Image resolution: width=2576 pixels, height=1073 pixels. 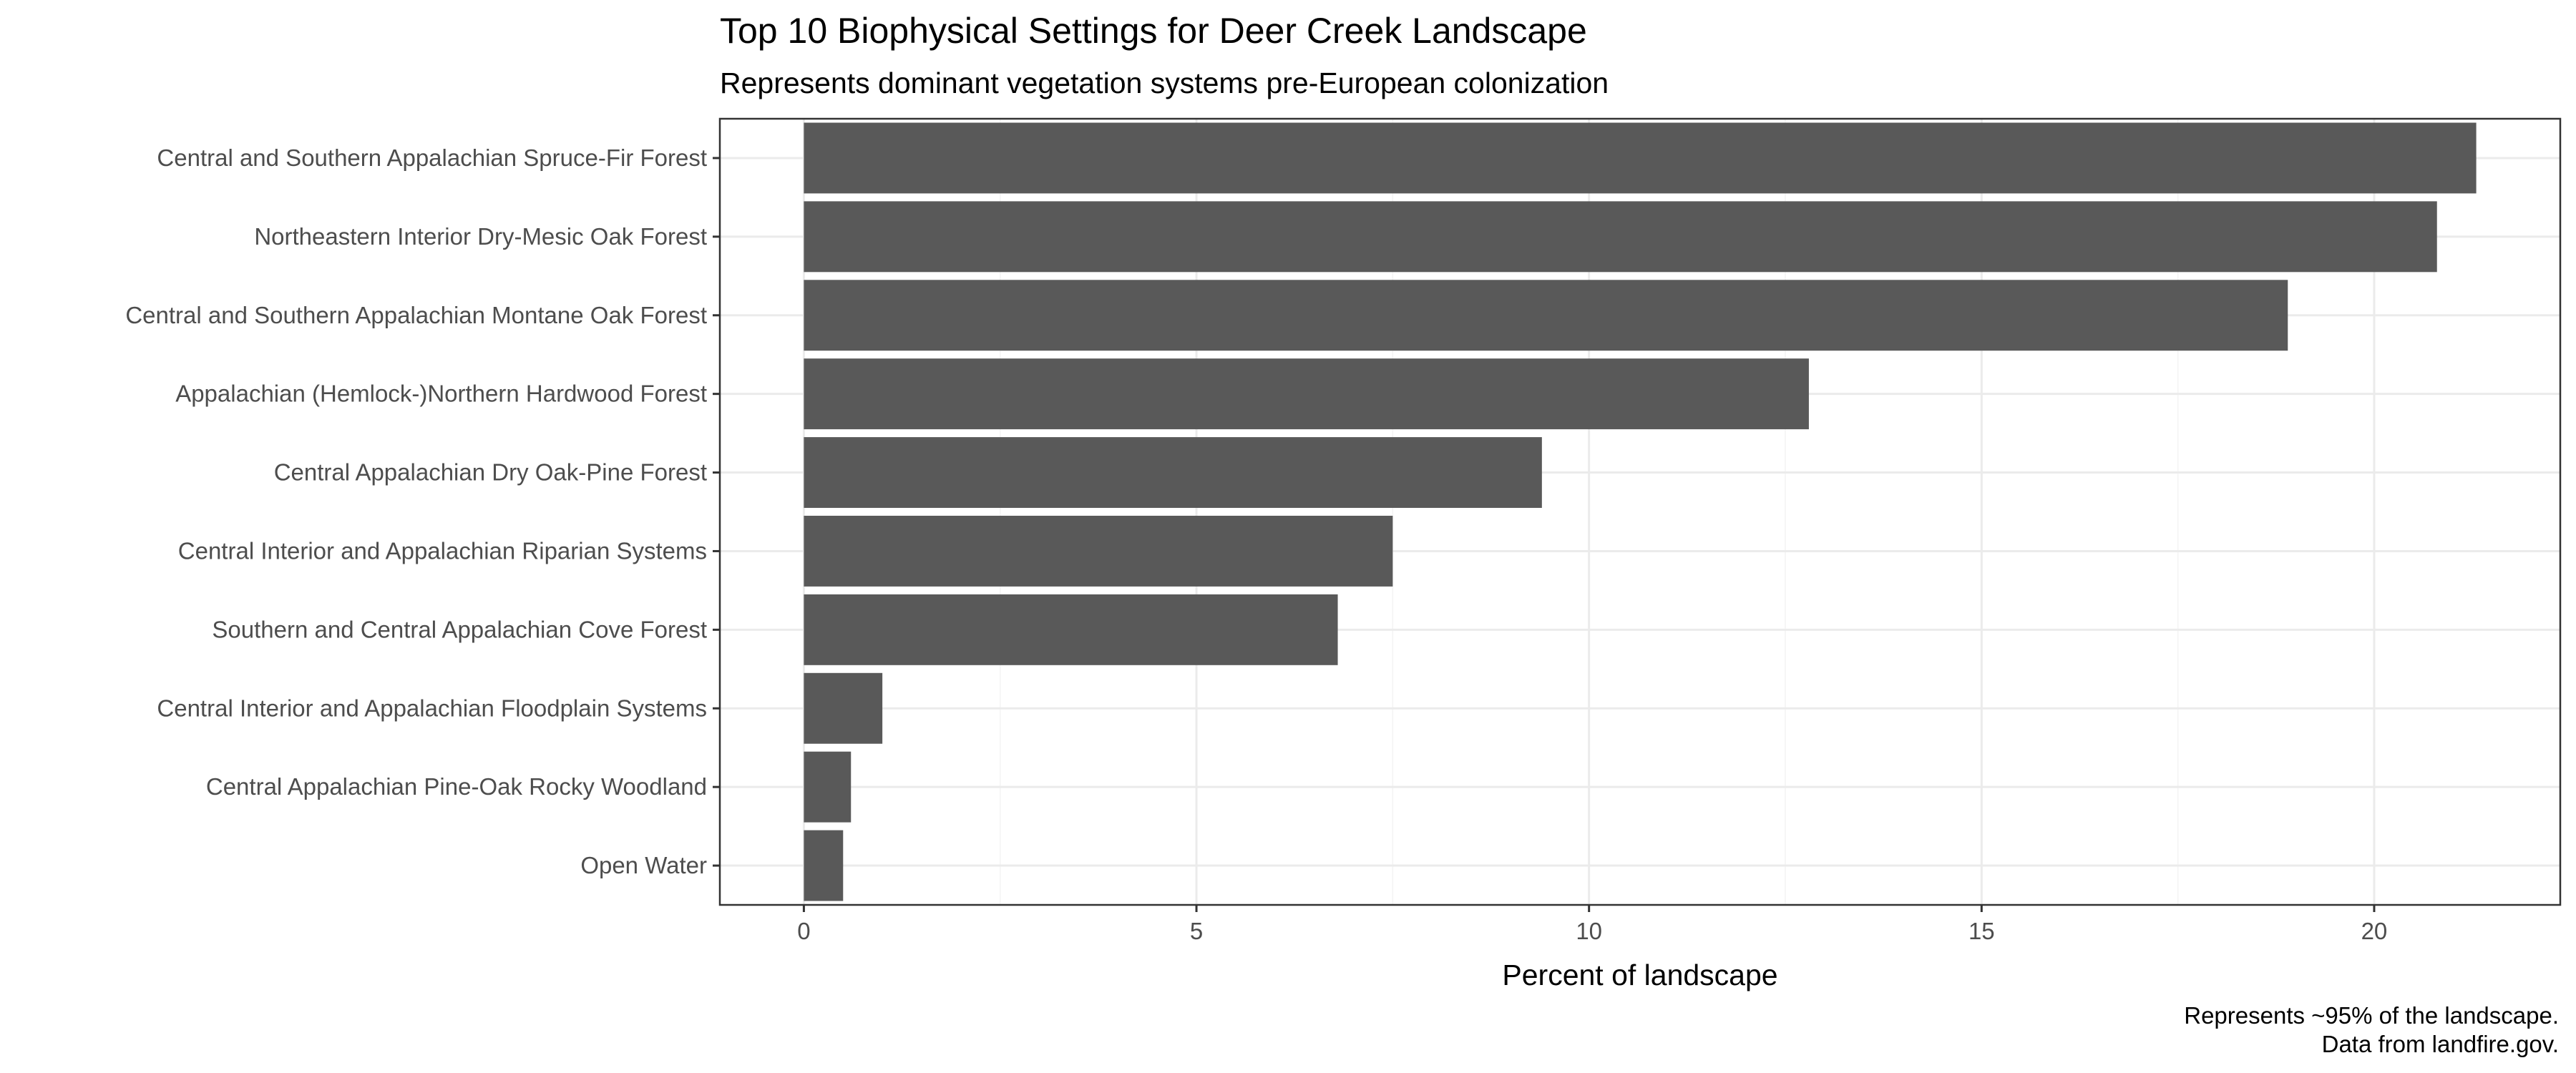 I want to click on caption-line-1: Represents ~95% of the landscape., so click(x=2371, y=1015).